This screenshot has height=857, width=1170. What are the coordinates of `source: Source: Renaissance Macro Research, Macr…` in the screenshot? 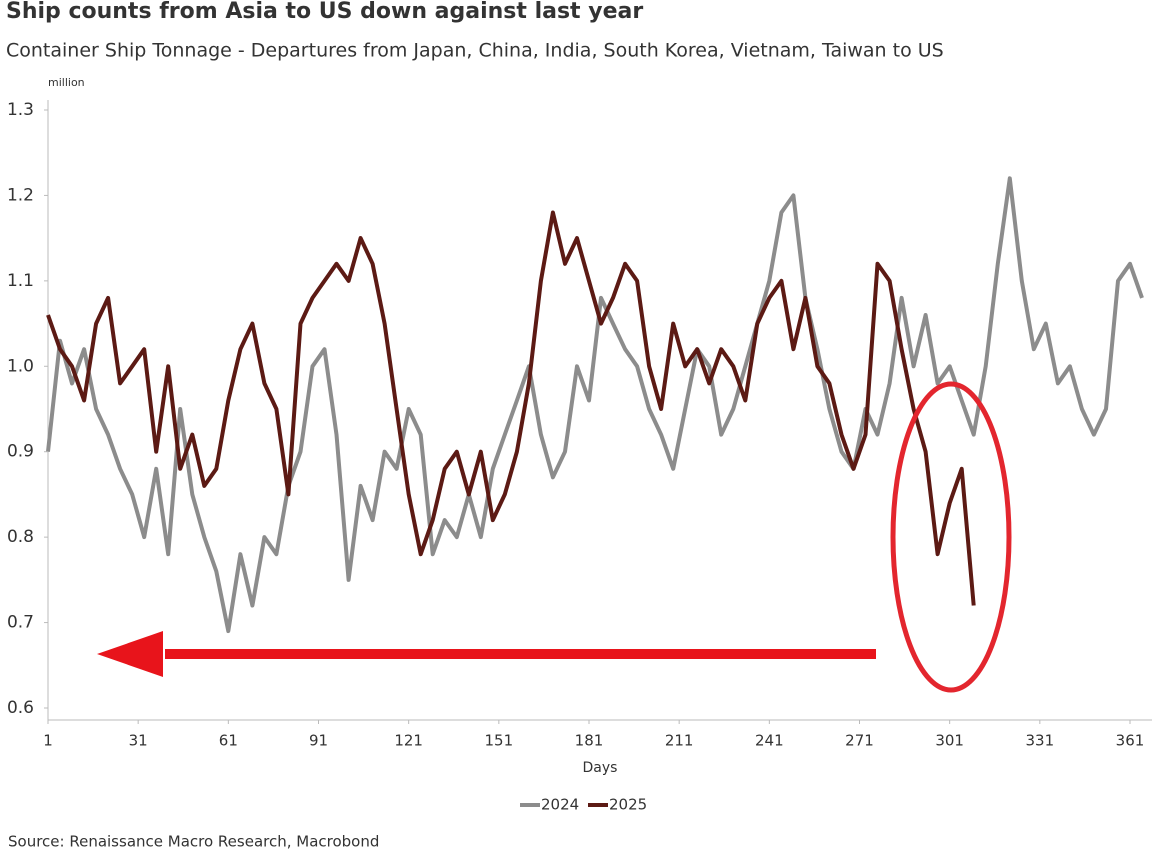 It's located at (193, 842).